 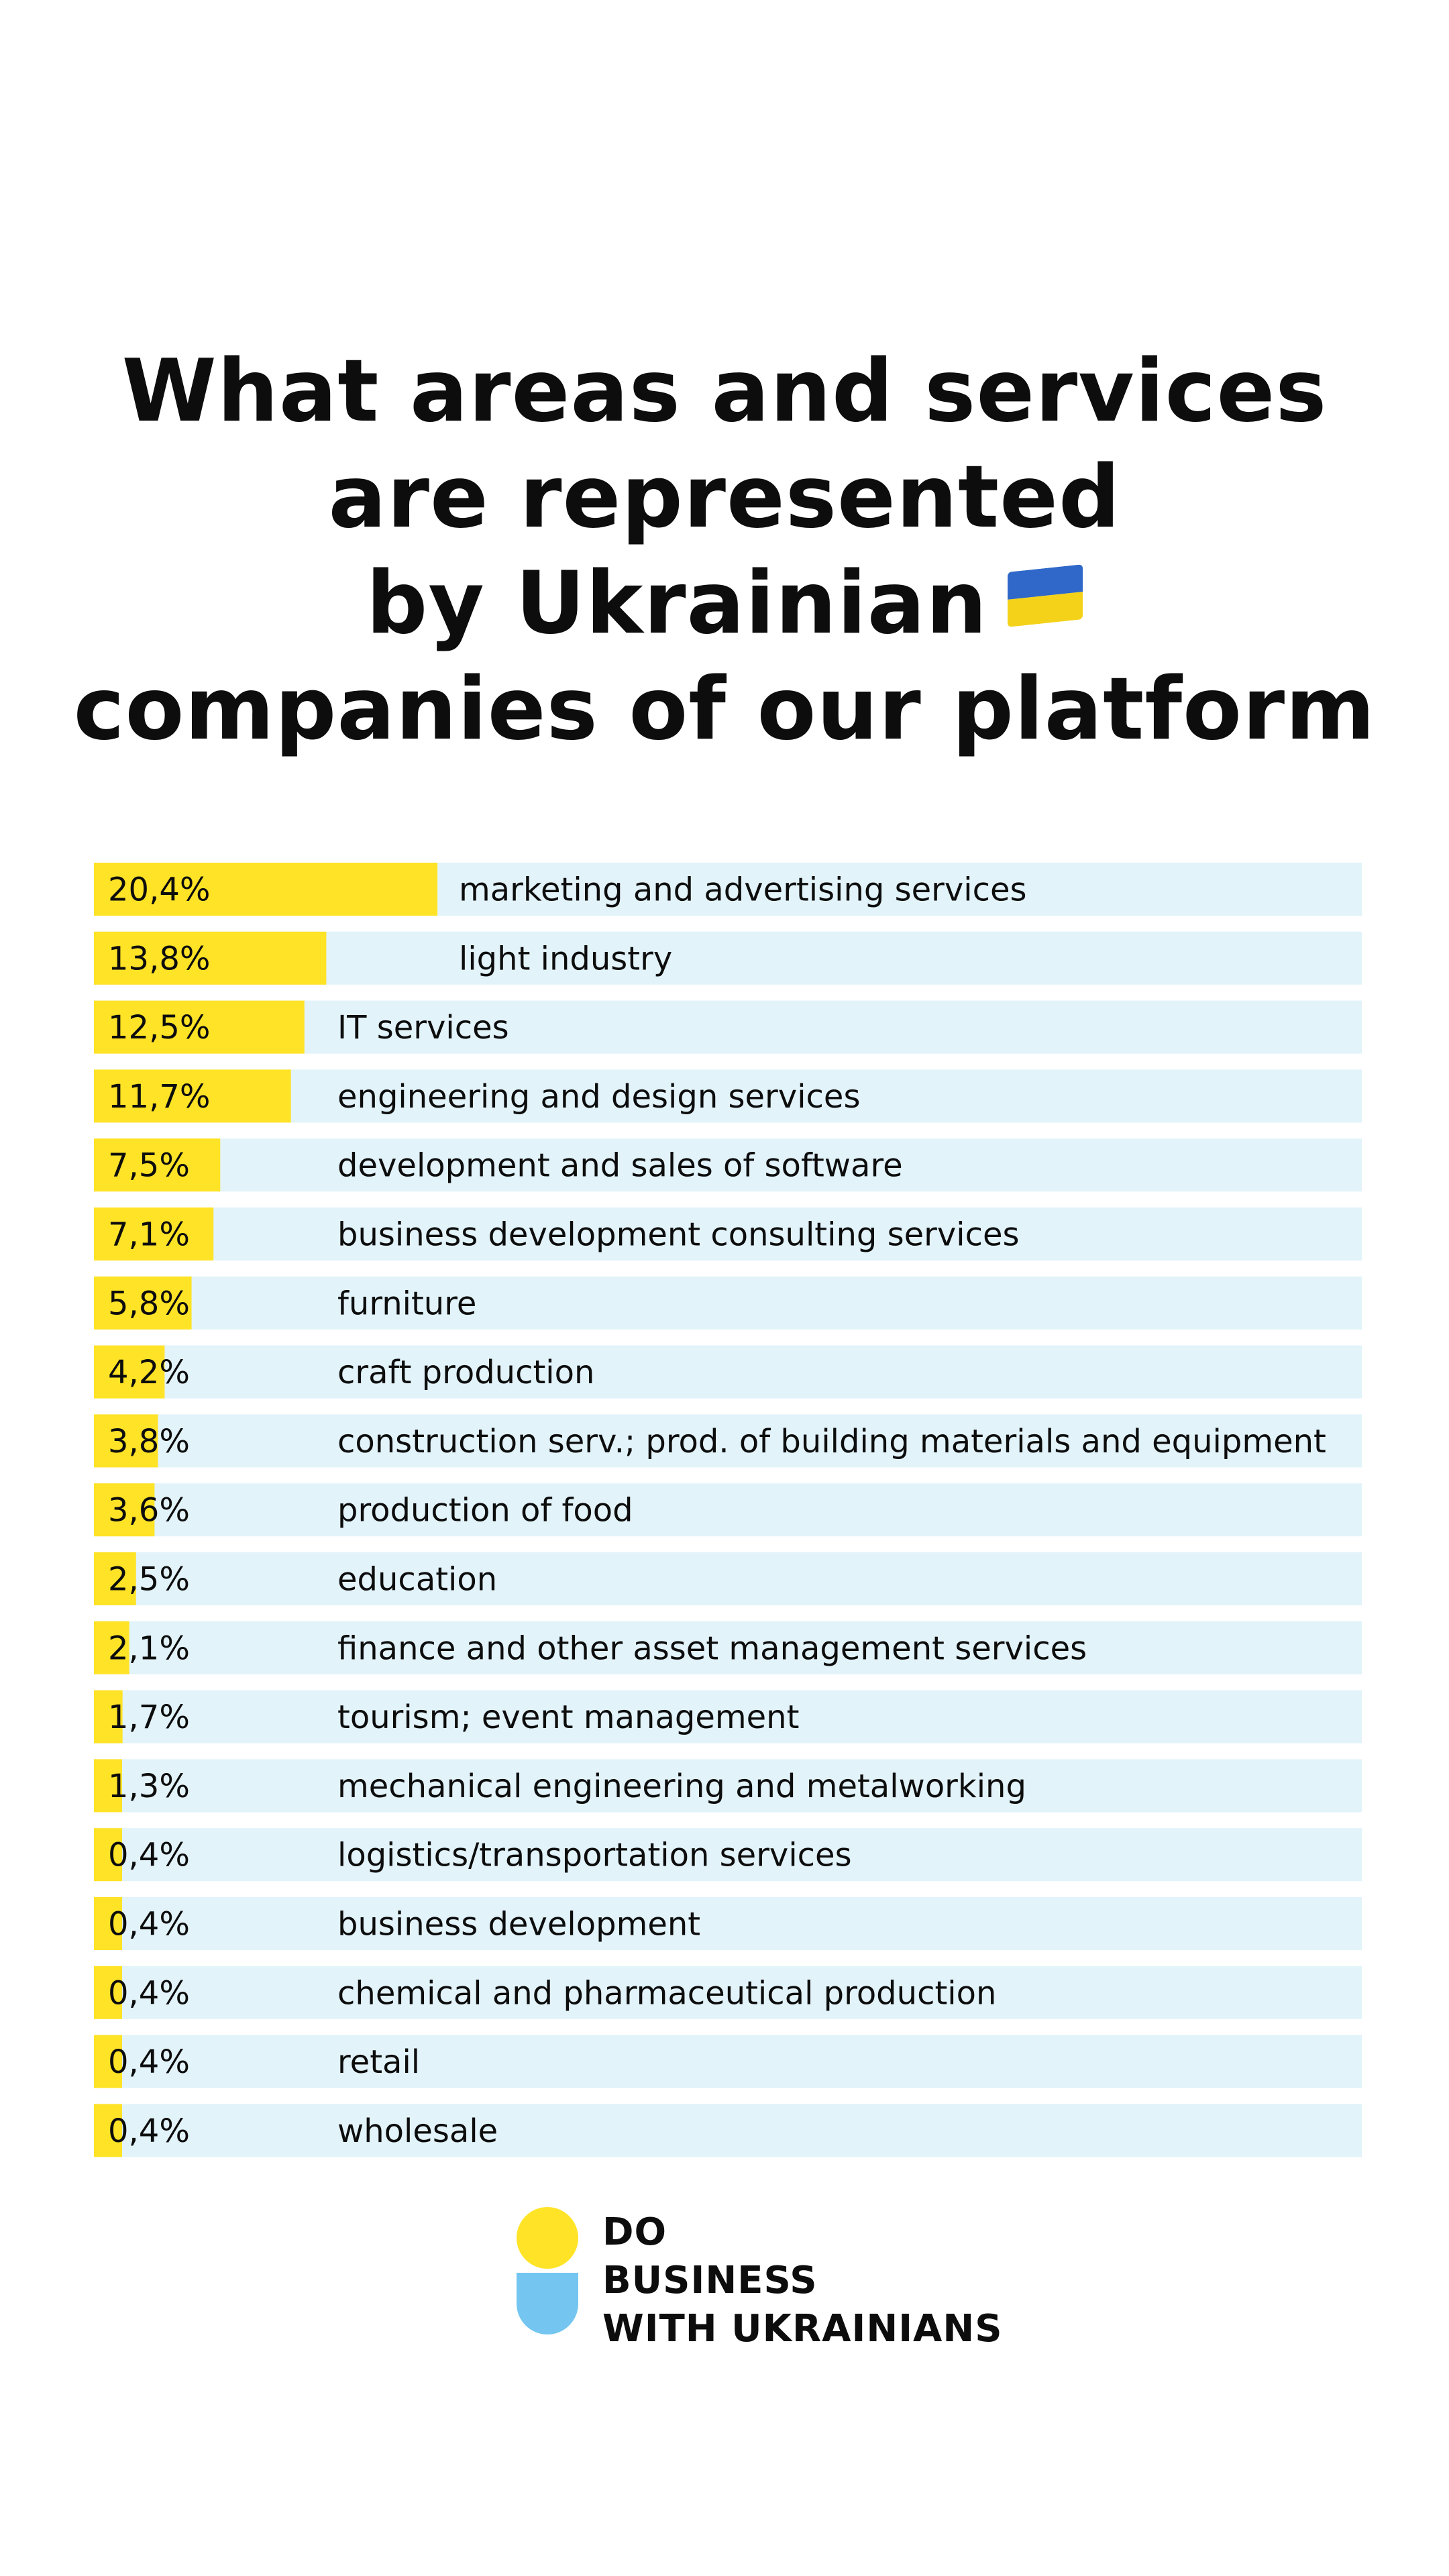 I want to click on logo-text: DO BUSINESS WITH UKRAINIANS, so click(x=802, y=2280).